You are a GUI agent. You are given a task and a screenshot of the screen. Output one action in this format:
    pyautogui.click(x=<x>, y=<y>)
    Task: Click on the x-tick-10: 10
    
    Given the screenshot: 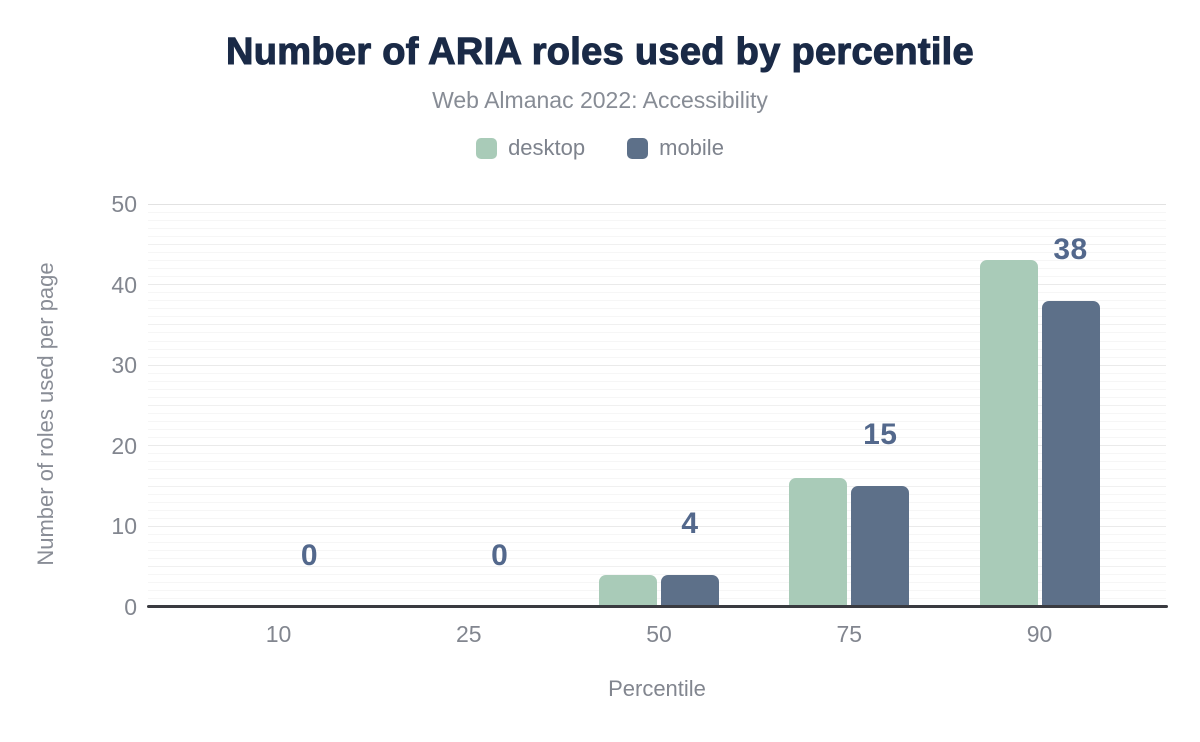 What is the action you would take?
    pyautogui.click(x=278, y=634)
    